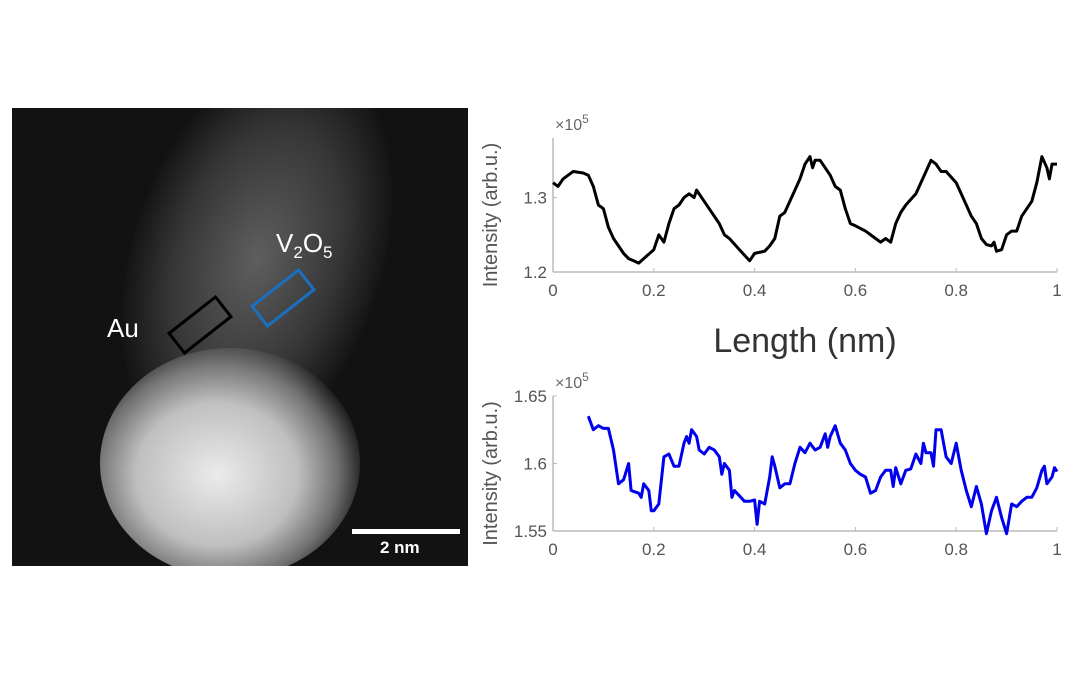 The image size is (1080, 675). Describe the element at coordinates (804, 341) in the screenshot. I see `shared-x-axis-label: Length (nm)` at that location.